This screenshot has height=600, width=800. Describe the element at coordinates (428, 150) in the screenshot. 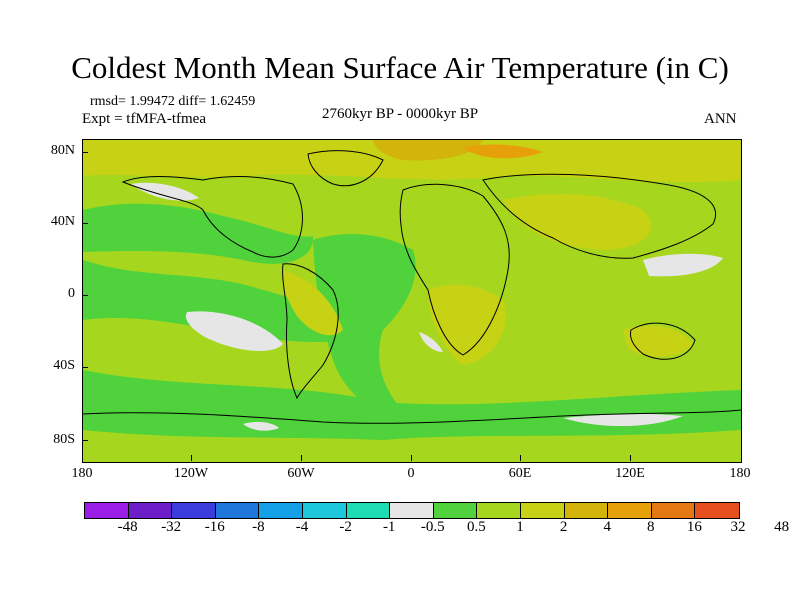

I see `region-arctic-hot` at that location.